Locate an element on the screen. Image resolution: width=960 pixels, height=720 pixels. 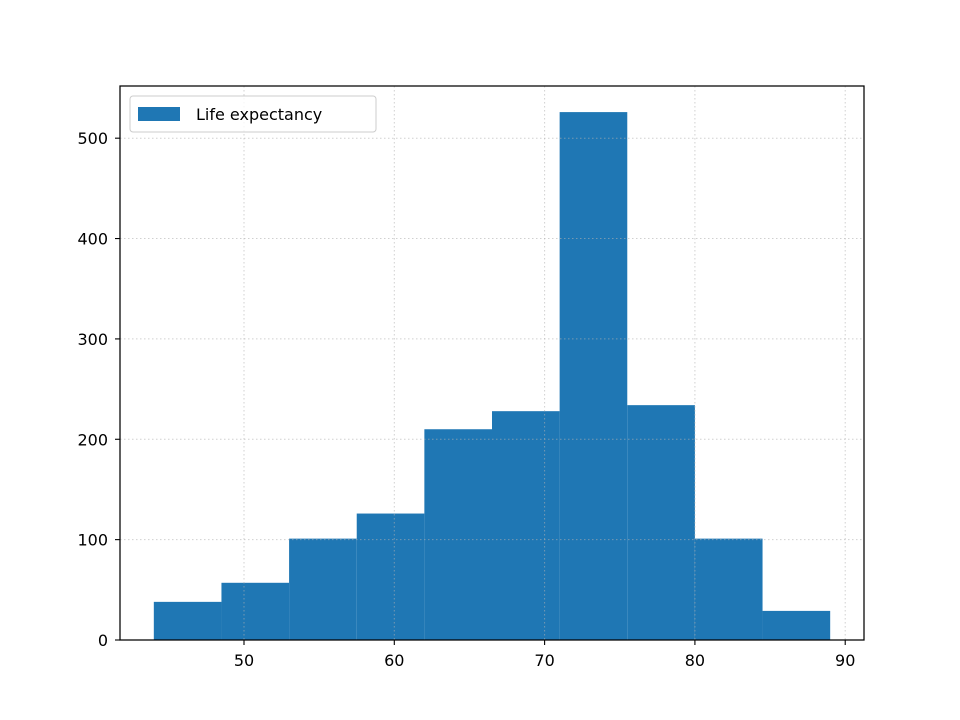
legend-box is located at coordinates (253, 114).